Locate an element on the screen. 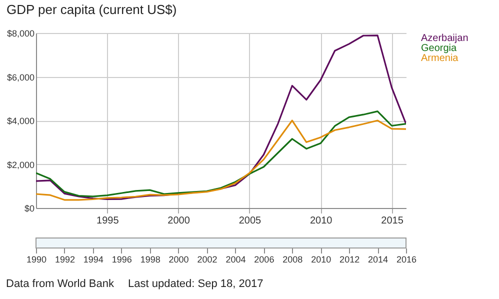  x2-tick-label: 1992 is located at coordinates (64, 259).